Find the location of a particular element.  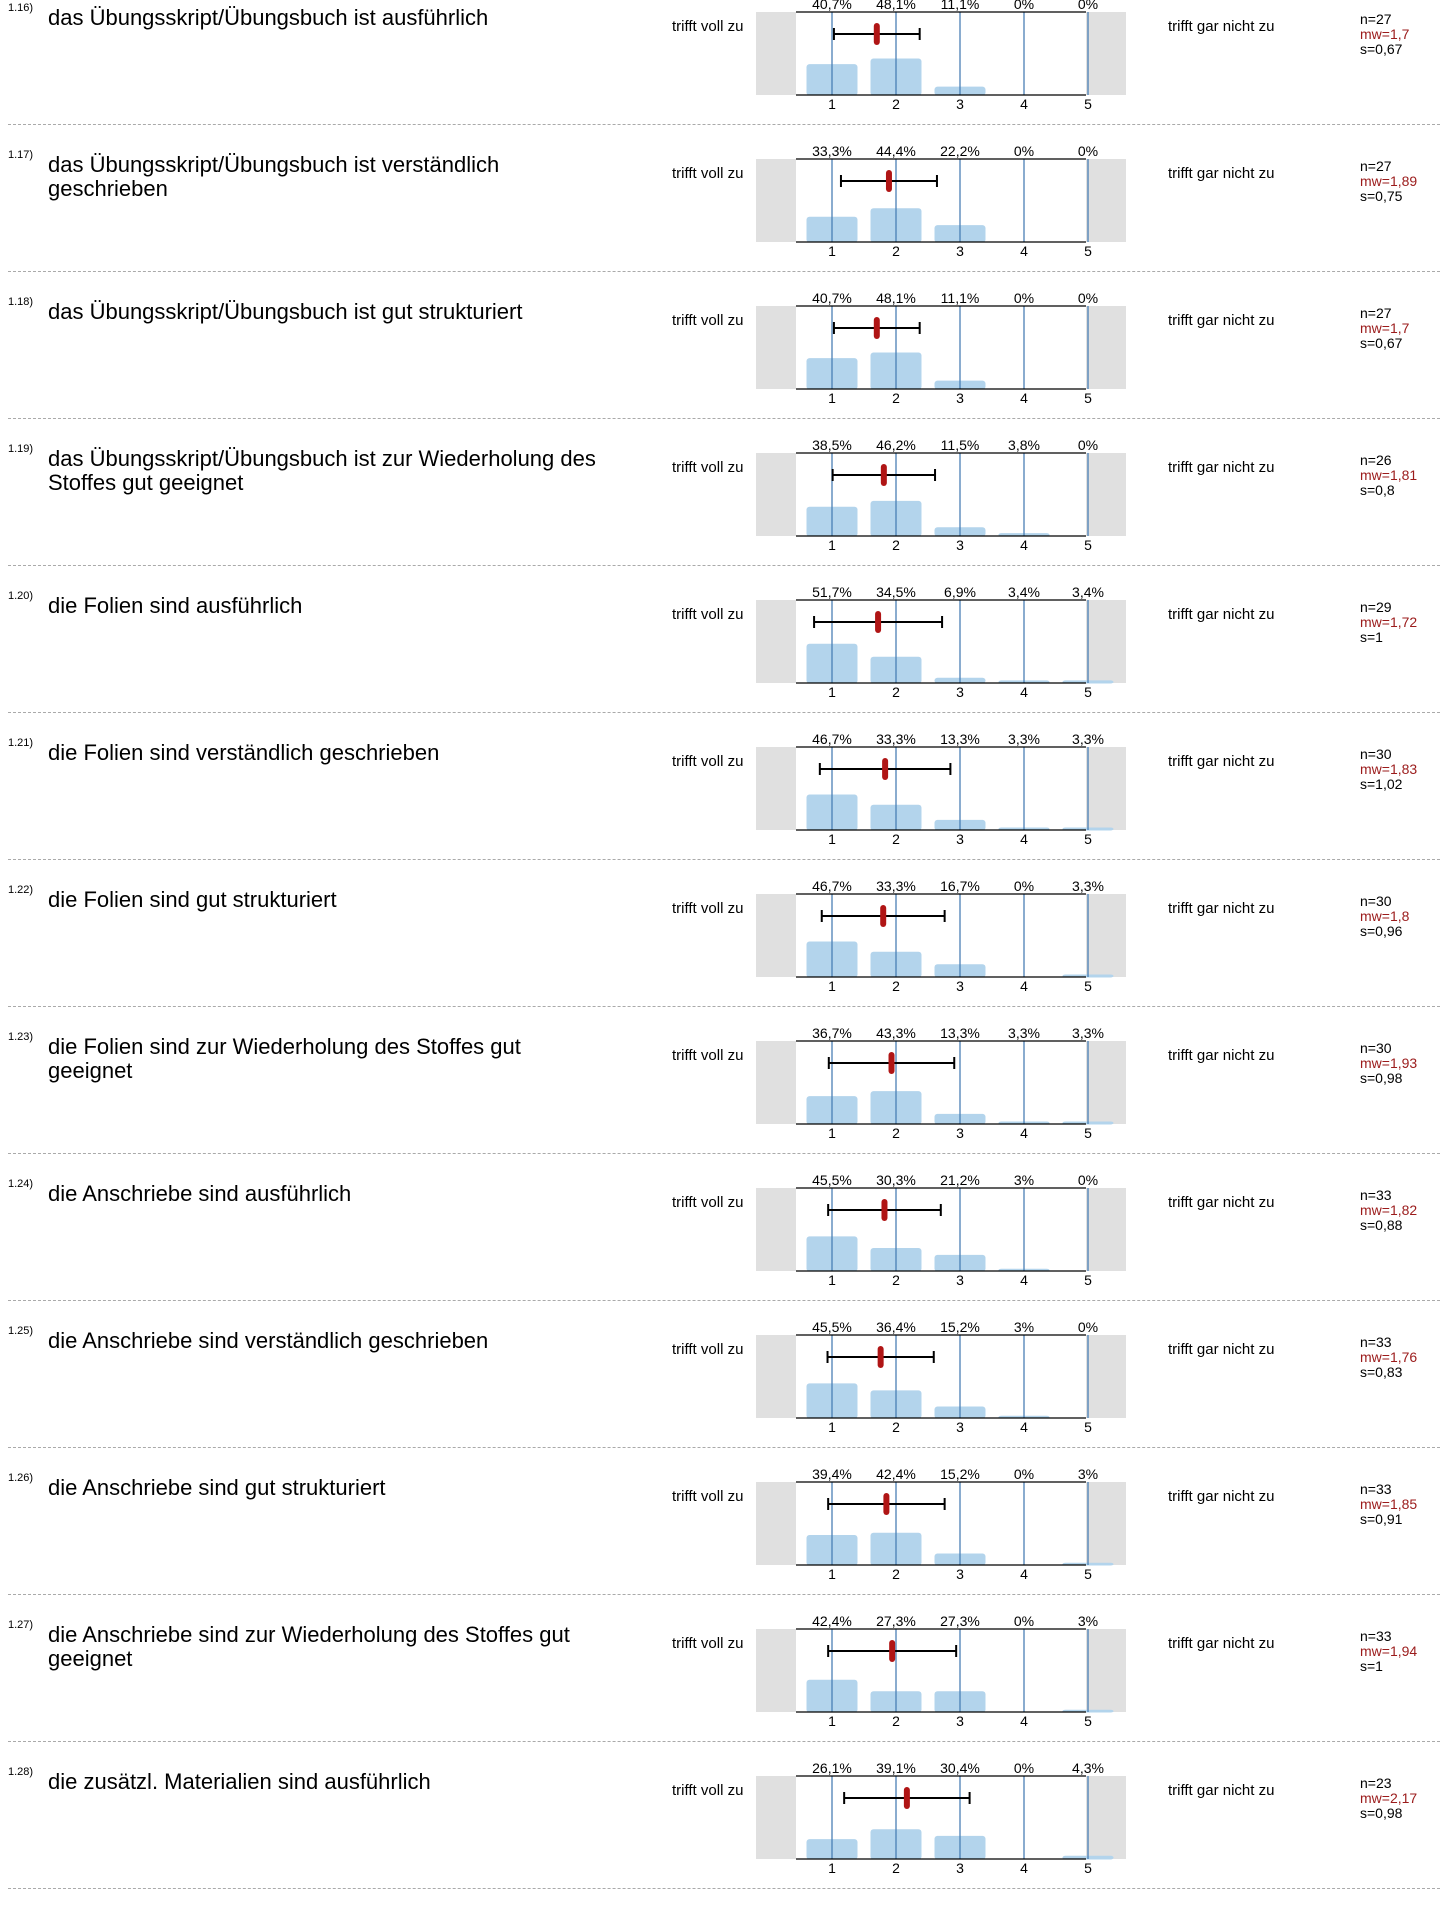

percent-label: 39,1% is located at coordinates (896, 1768).